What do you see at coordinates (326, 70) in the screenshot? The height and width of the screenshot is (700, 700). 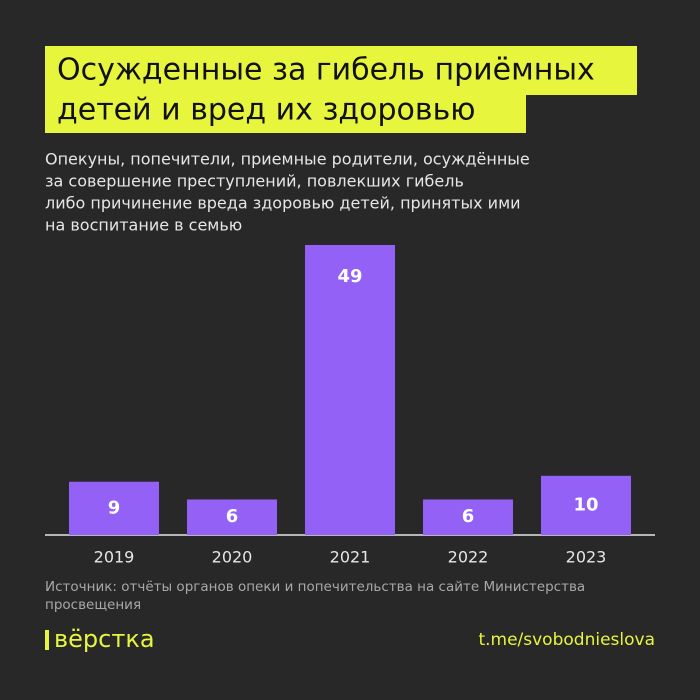 I see `chart-title: Осужденные за гибель приёмных` at bounding box center [326, 70].